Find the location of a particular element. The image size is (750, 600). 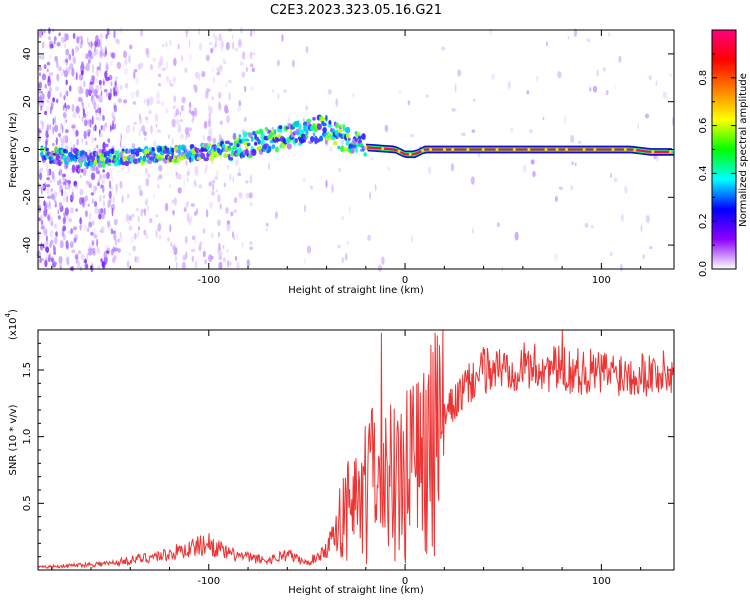

bottom-x-axis-label: Height of straight line (km) is located at coordinates (356, 590).